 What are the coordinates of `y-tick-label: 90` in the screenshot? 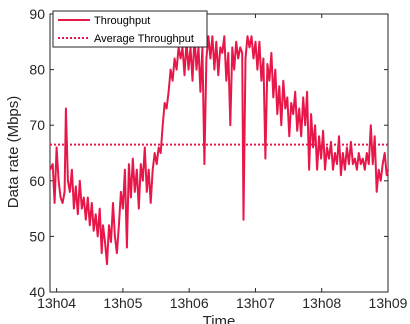 It's located at (37, 14).